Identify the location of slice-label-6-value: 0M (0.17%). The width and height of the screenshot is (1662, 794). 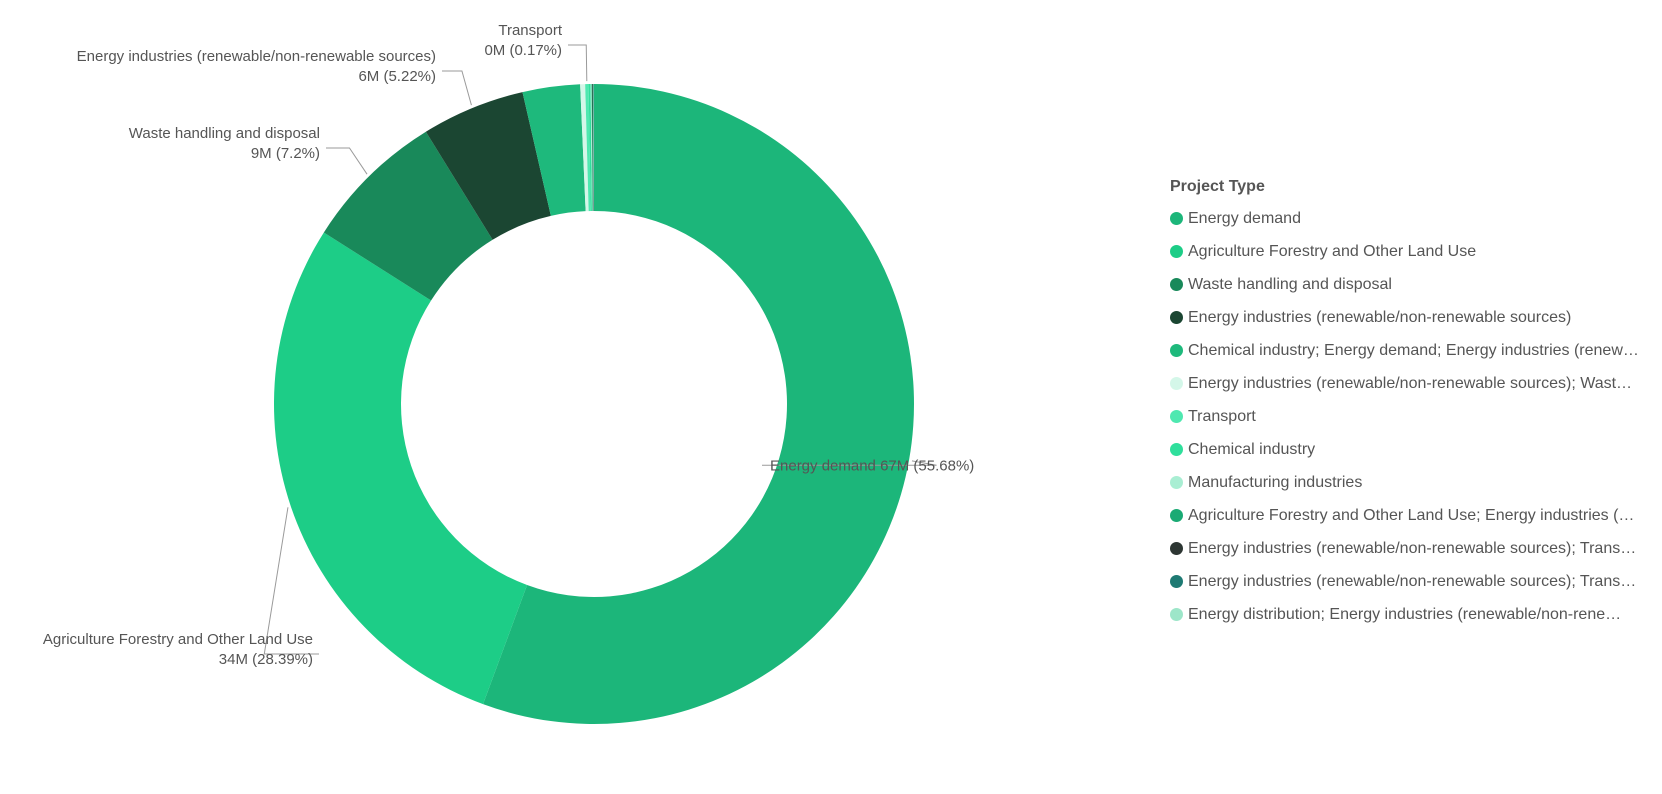
(523, 50).